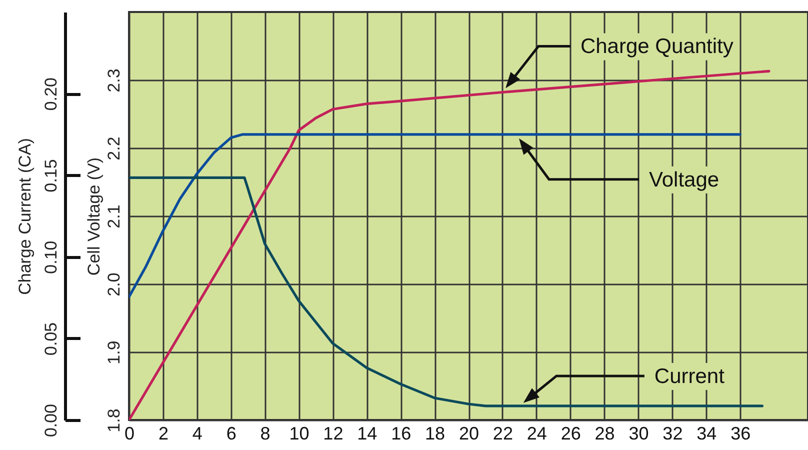 This screenshot has width=808, height=450. What do you see at coordinates (706, 434) in the screenshot?
I see `x-tick-label: 34` at bounding box center [706, 434].